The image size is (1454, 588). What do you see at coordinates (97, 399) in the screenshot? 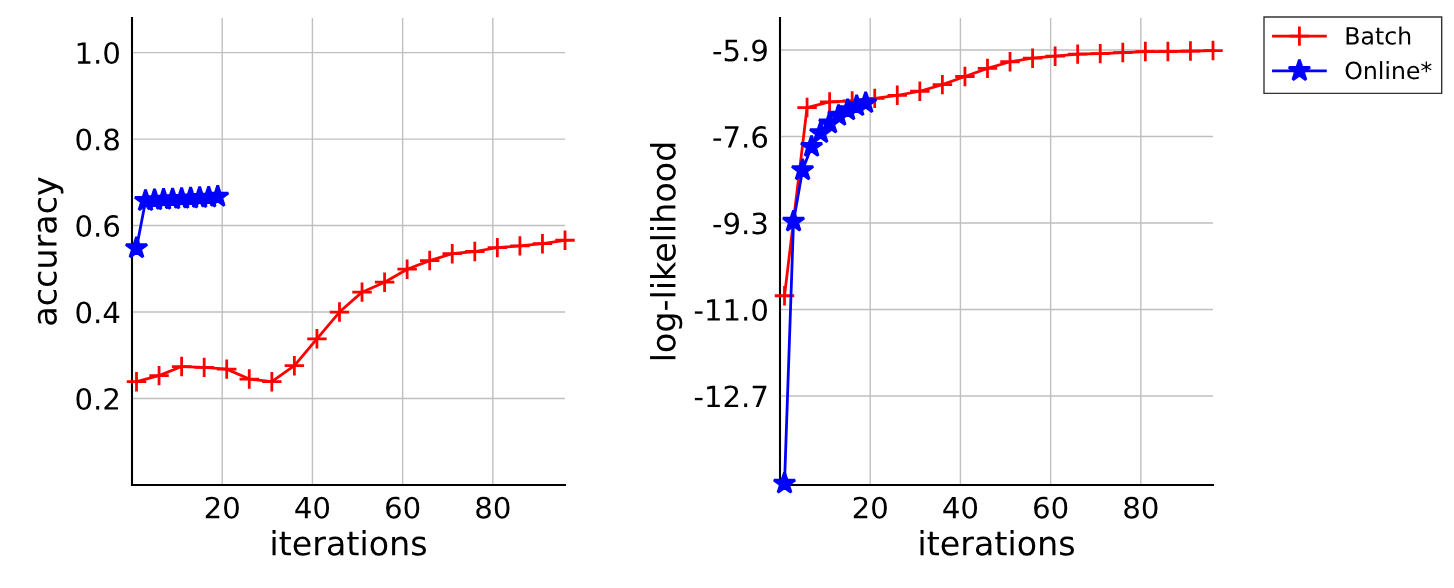
I see `y-tick-label: 0.2` at bounding box center [97, 399].